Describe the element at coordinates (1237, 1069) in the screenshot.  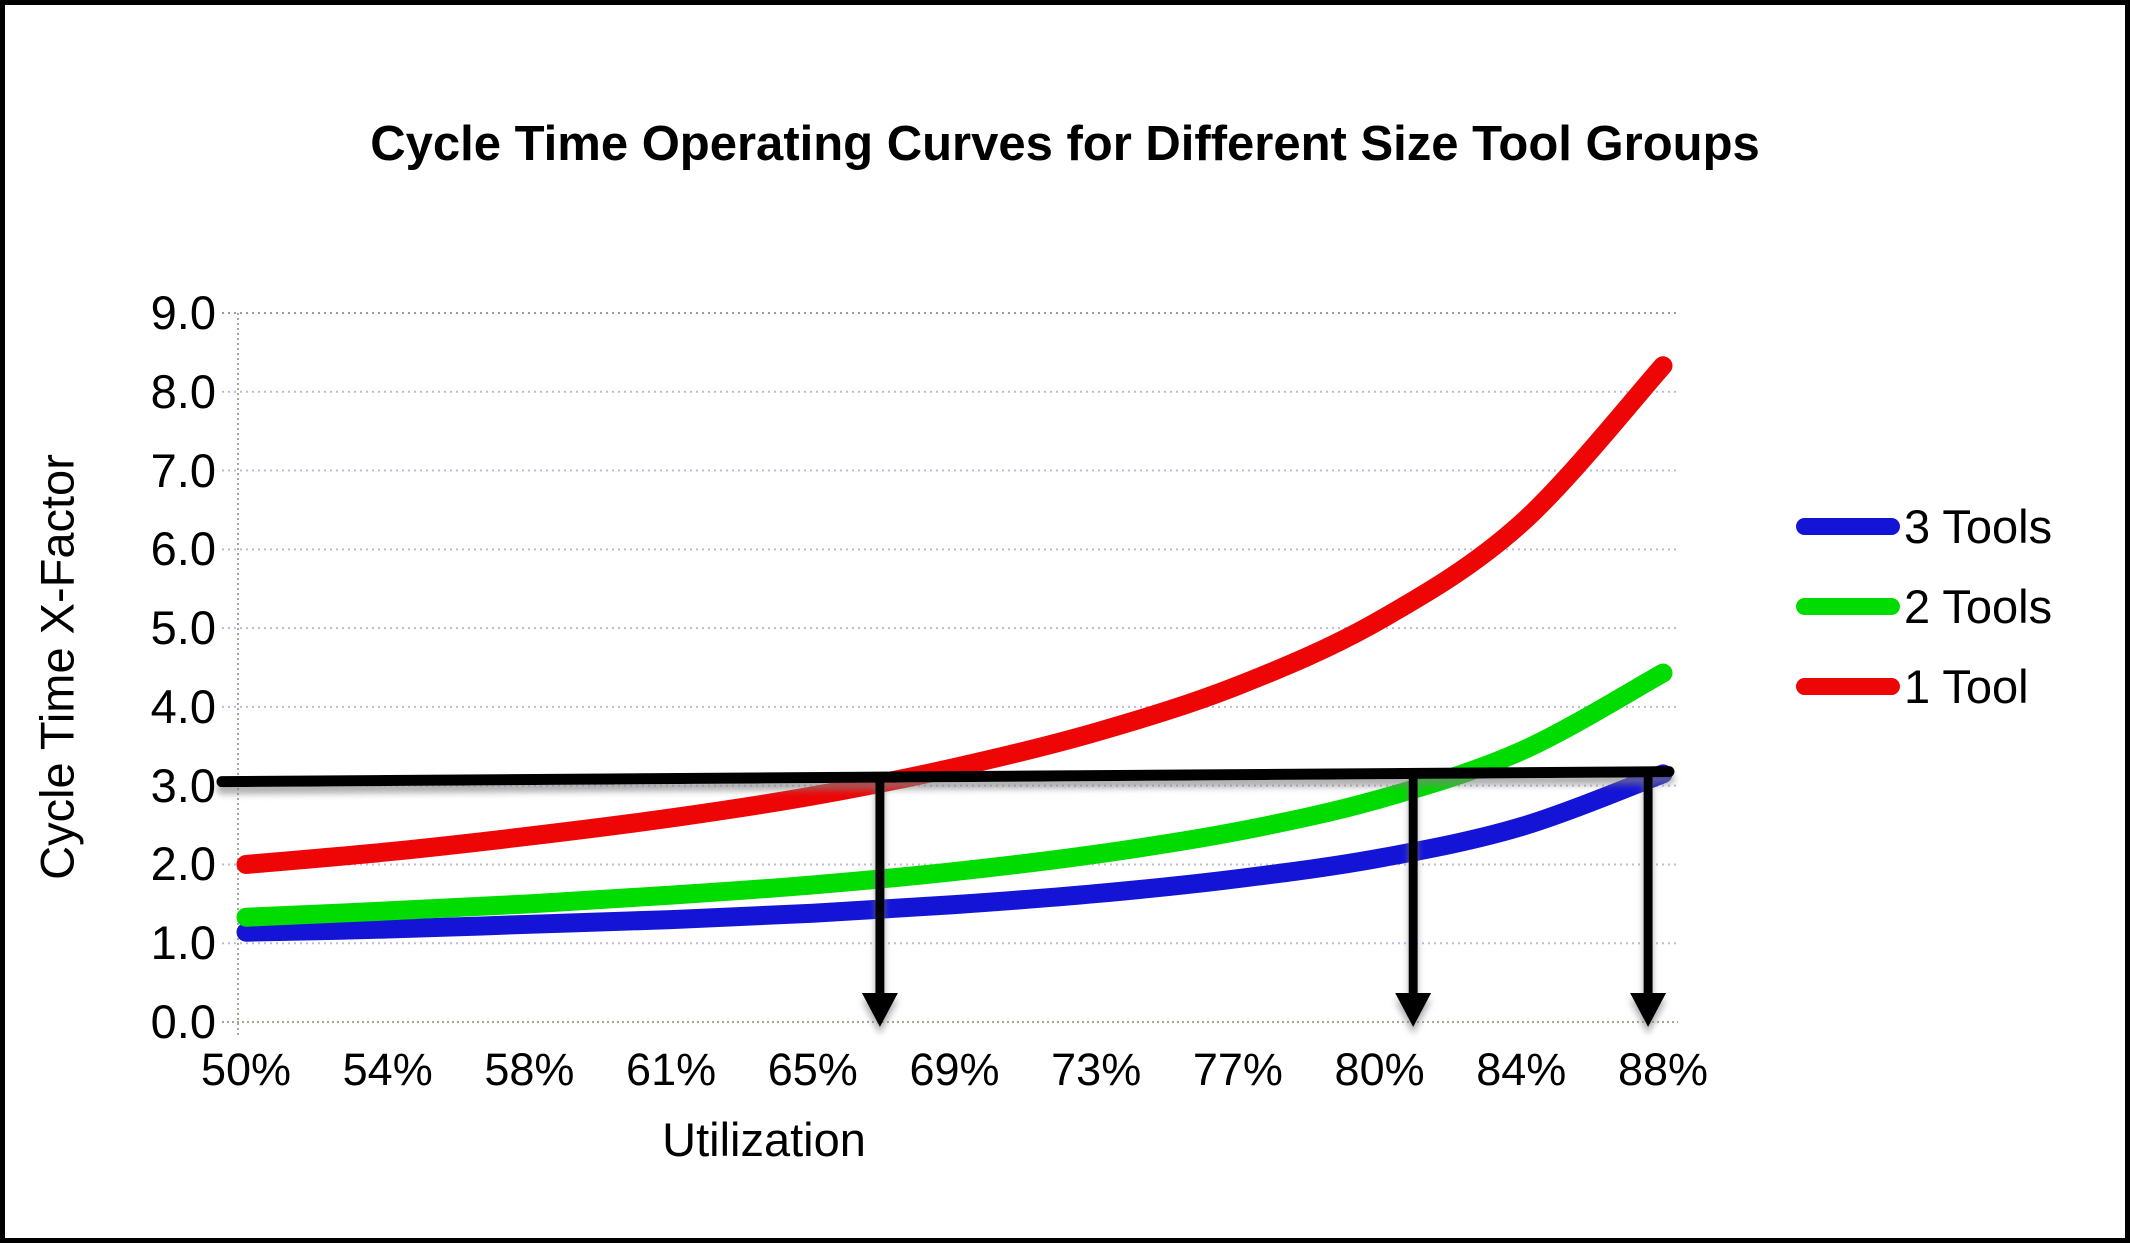
I see `x-tick-label: 77%` at that location.